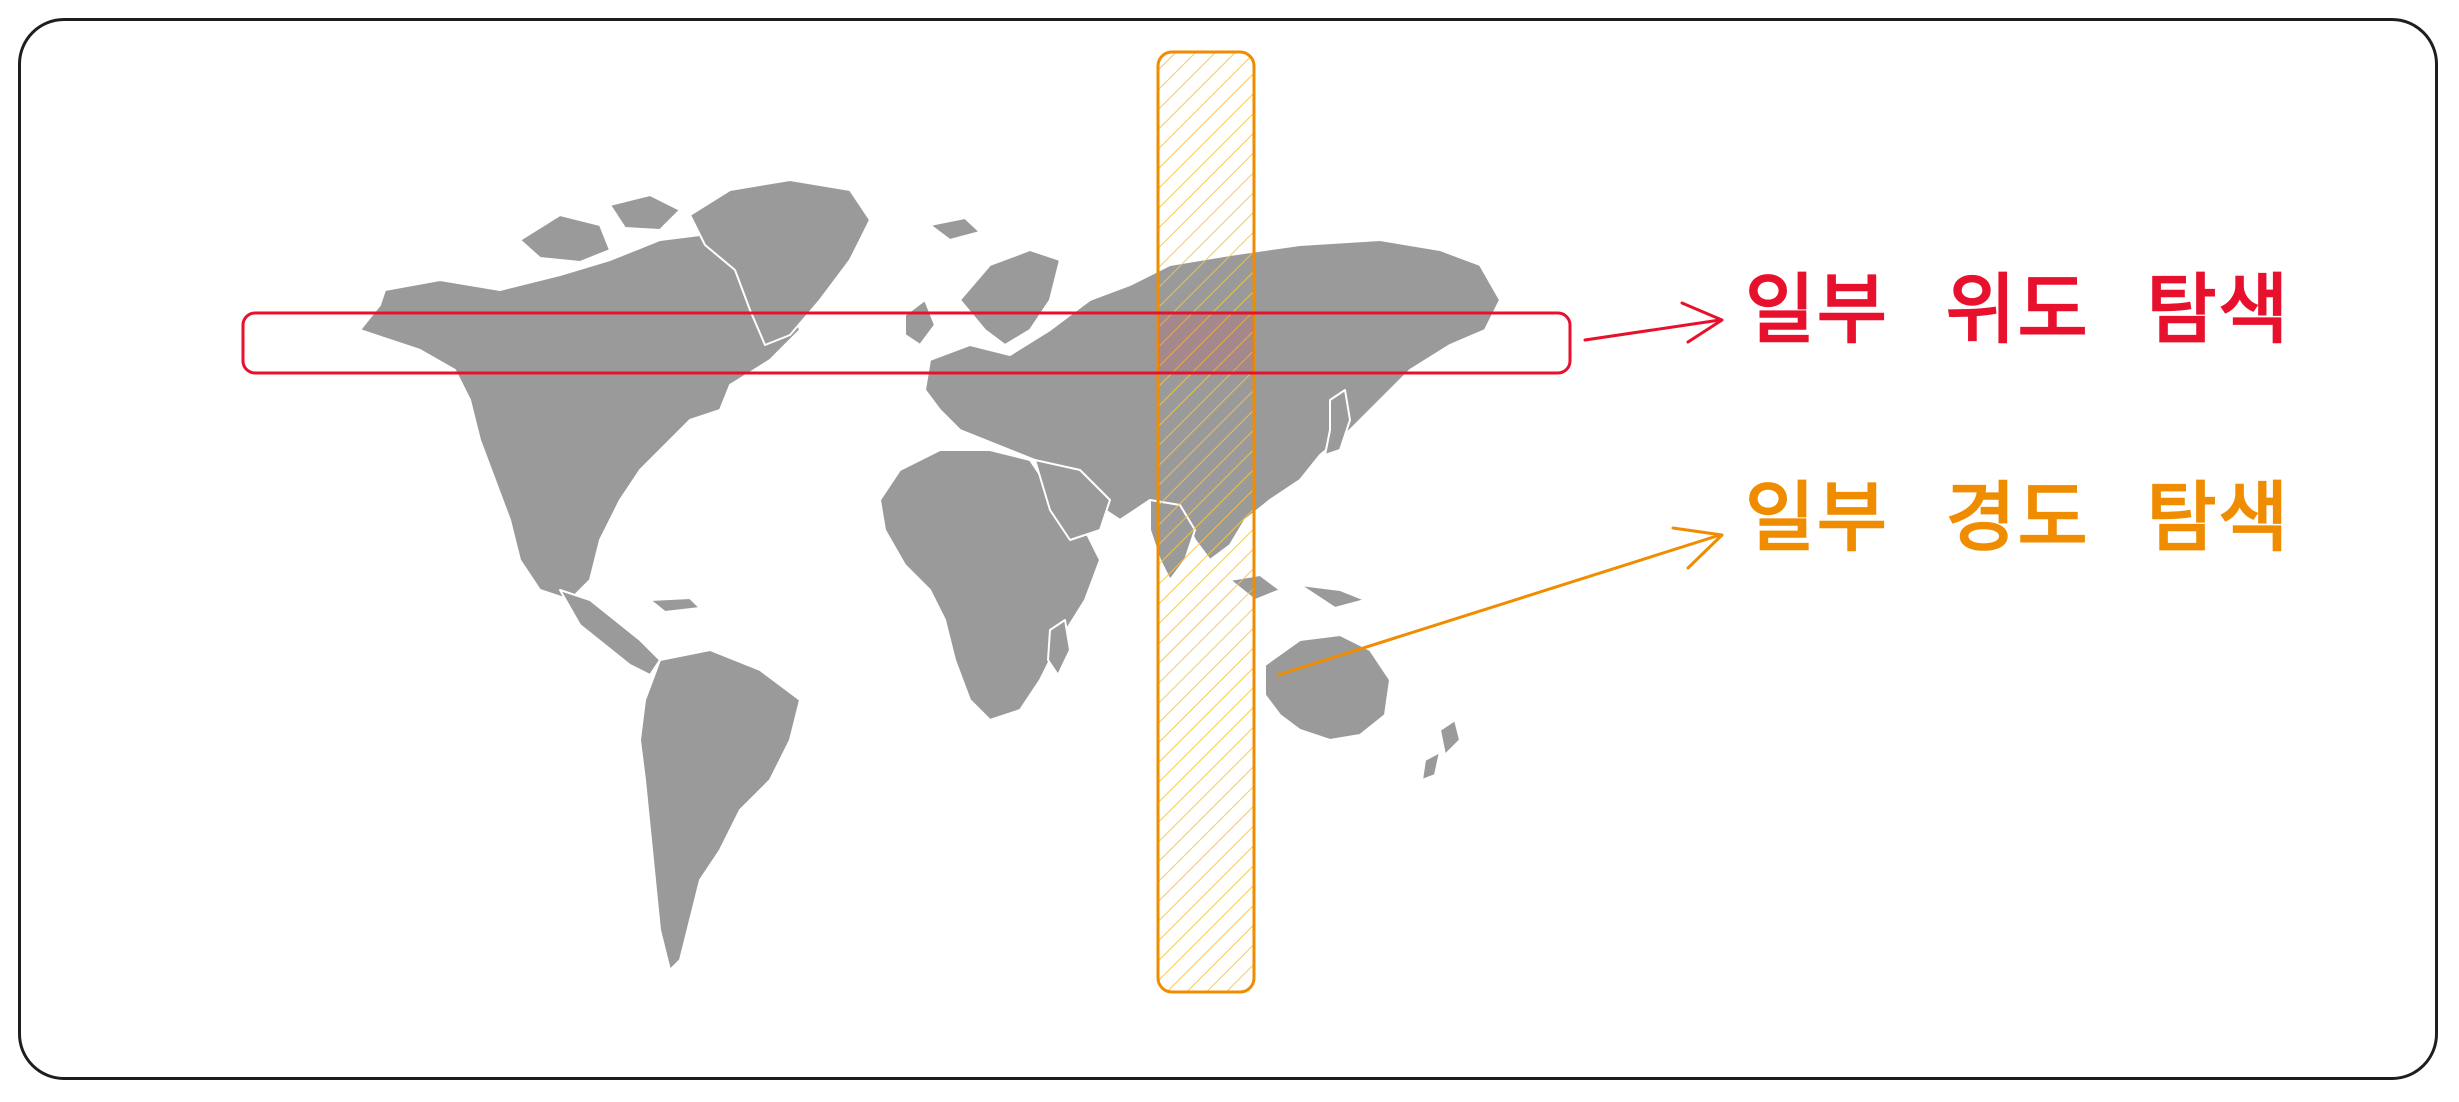 The height and width of the screenshot is (1102, 2459). I want to click on australia-landmass, so click(1327, 687).